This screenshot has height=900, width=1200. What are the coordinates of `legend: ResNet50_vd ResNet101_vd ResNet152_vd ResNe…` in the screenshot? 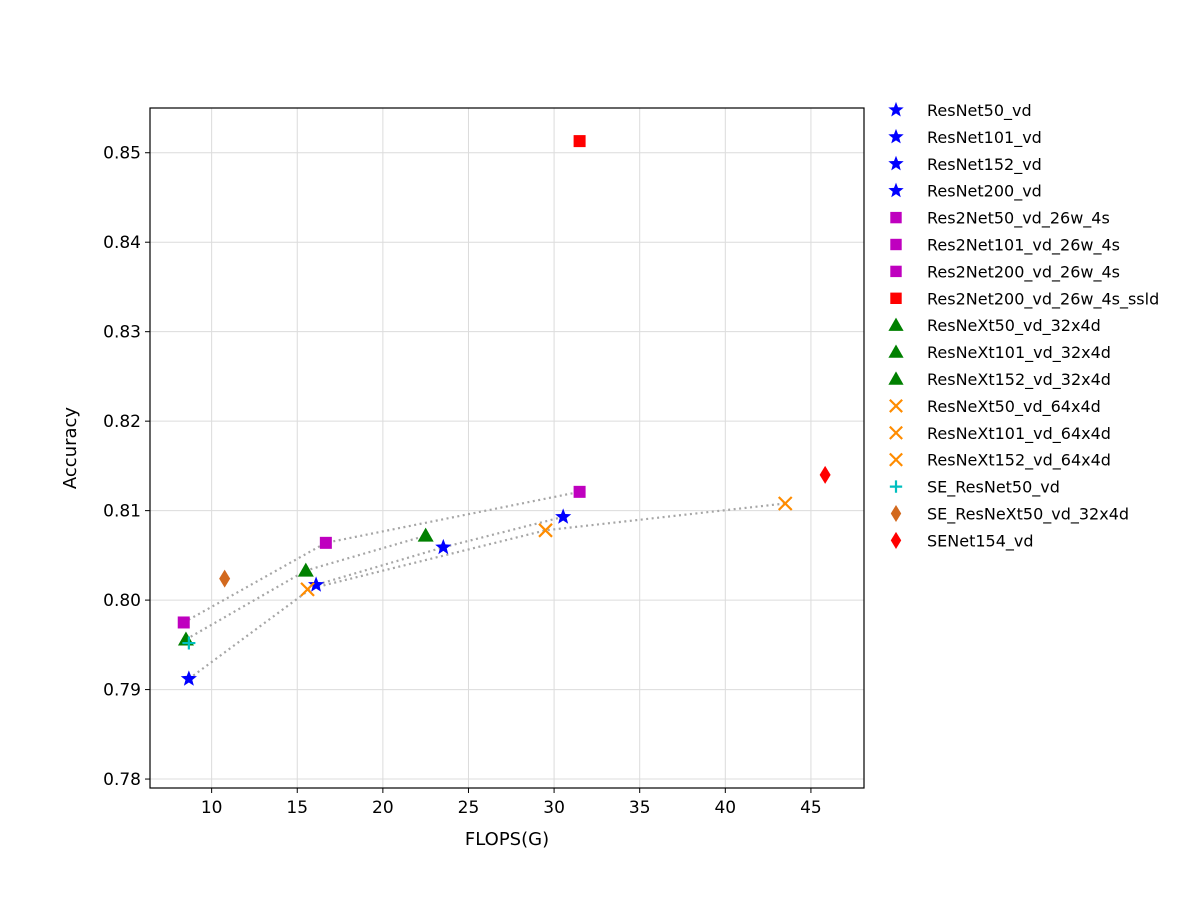 It's located at (1023, 326).